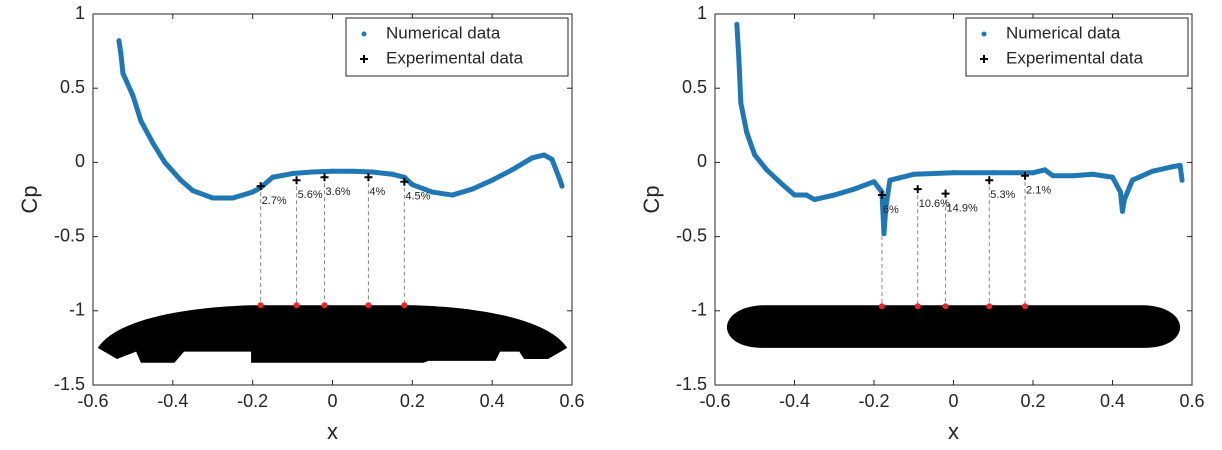 The height and width of the screenshot is (450, 1222). What do you see at coordinates (69, 384) in the screenshot?
I see `y-tick-label: -1.5` at bounding box center [69, 384].